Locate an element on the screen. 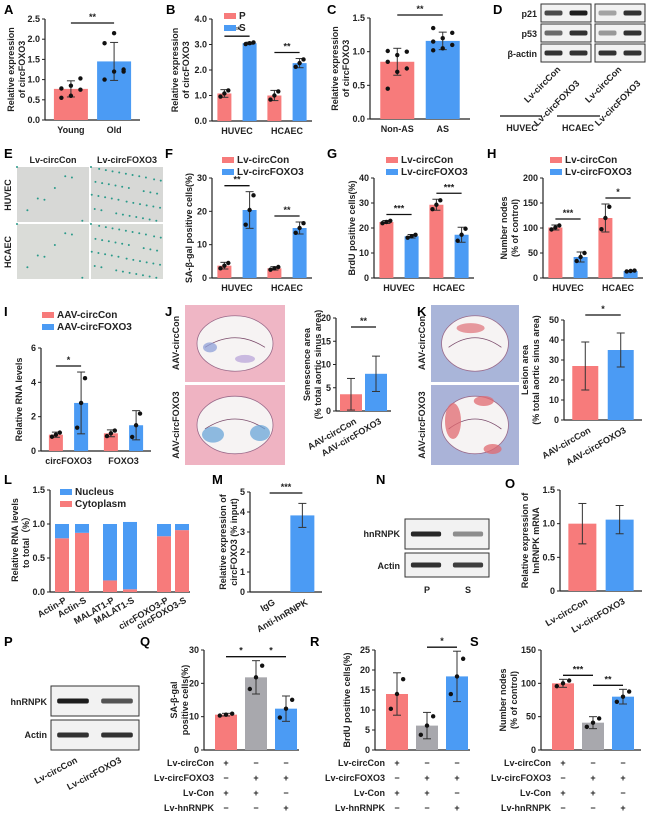  chart-G-xtick-label: HCAEC is located at coordinates (449, 288).